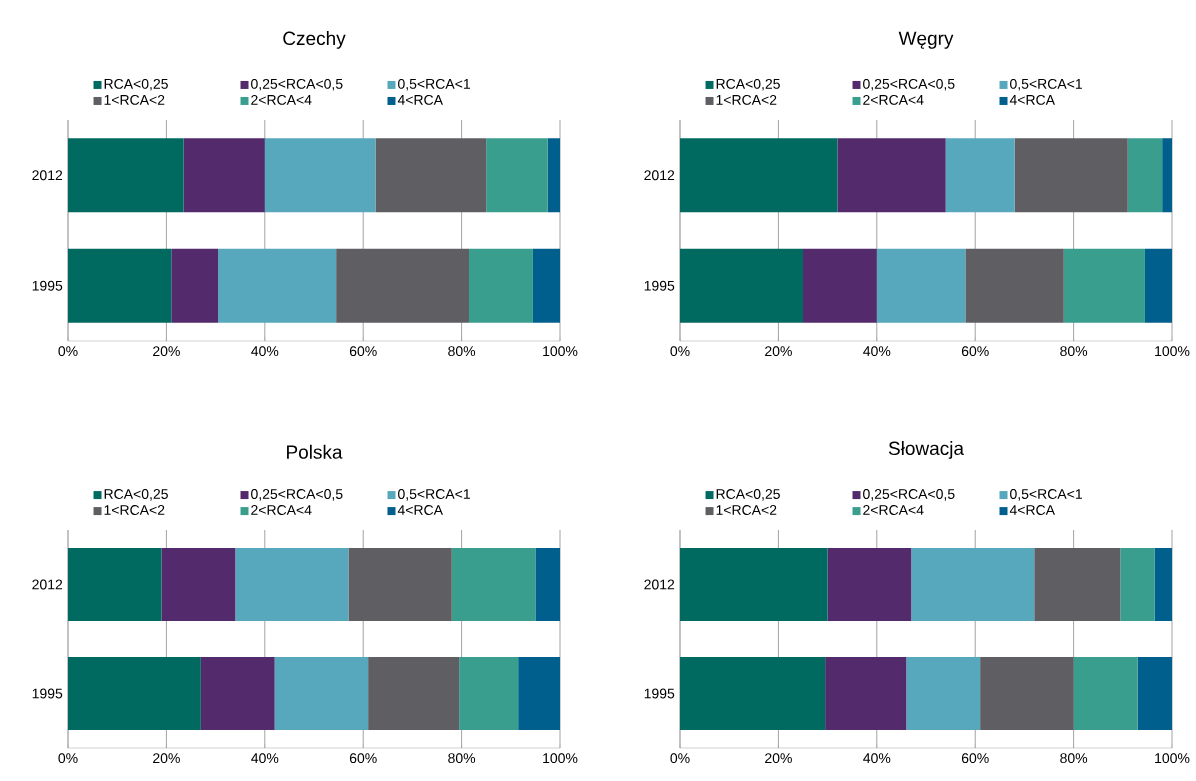 This screenshot has width=1196, height=781. Describe the element at coordinates (314, 40) in the screenshot. I see `chart-title: Czechy` at that location.